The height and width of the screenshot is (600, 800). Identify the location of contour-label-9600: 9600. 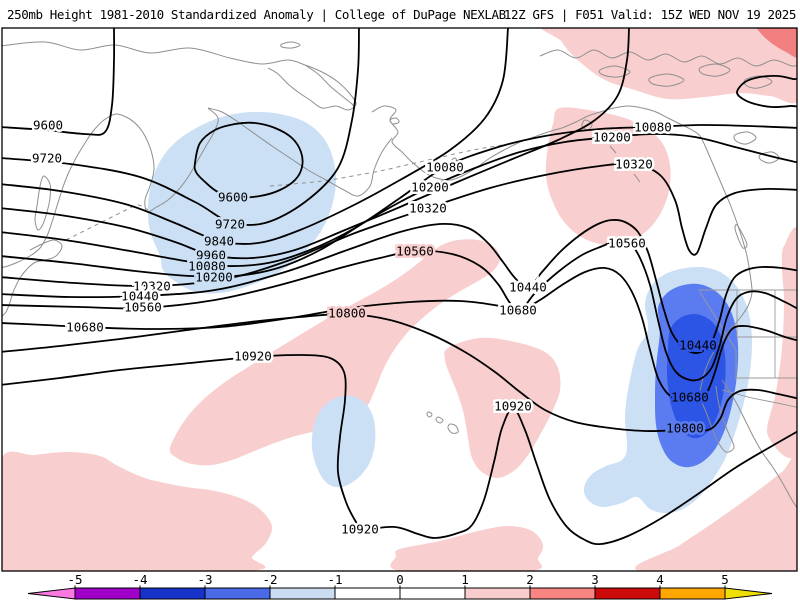
(233, 197).